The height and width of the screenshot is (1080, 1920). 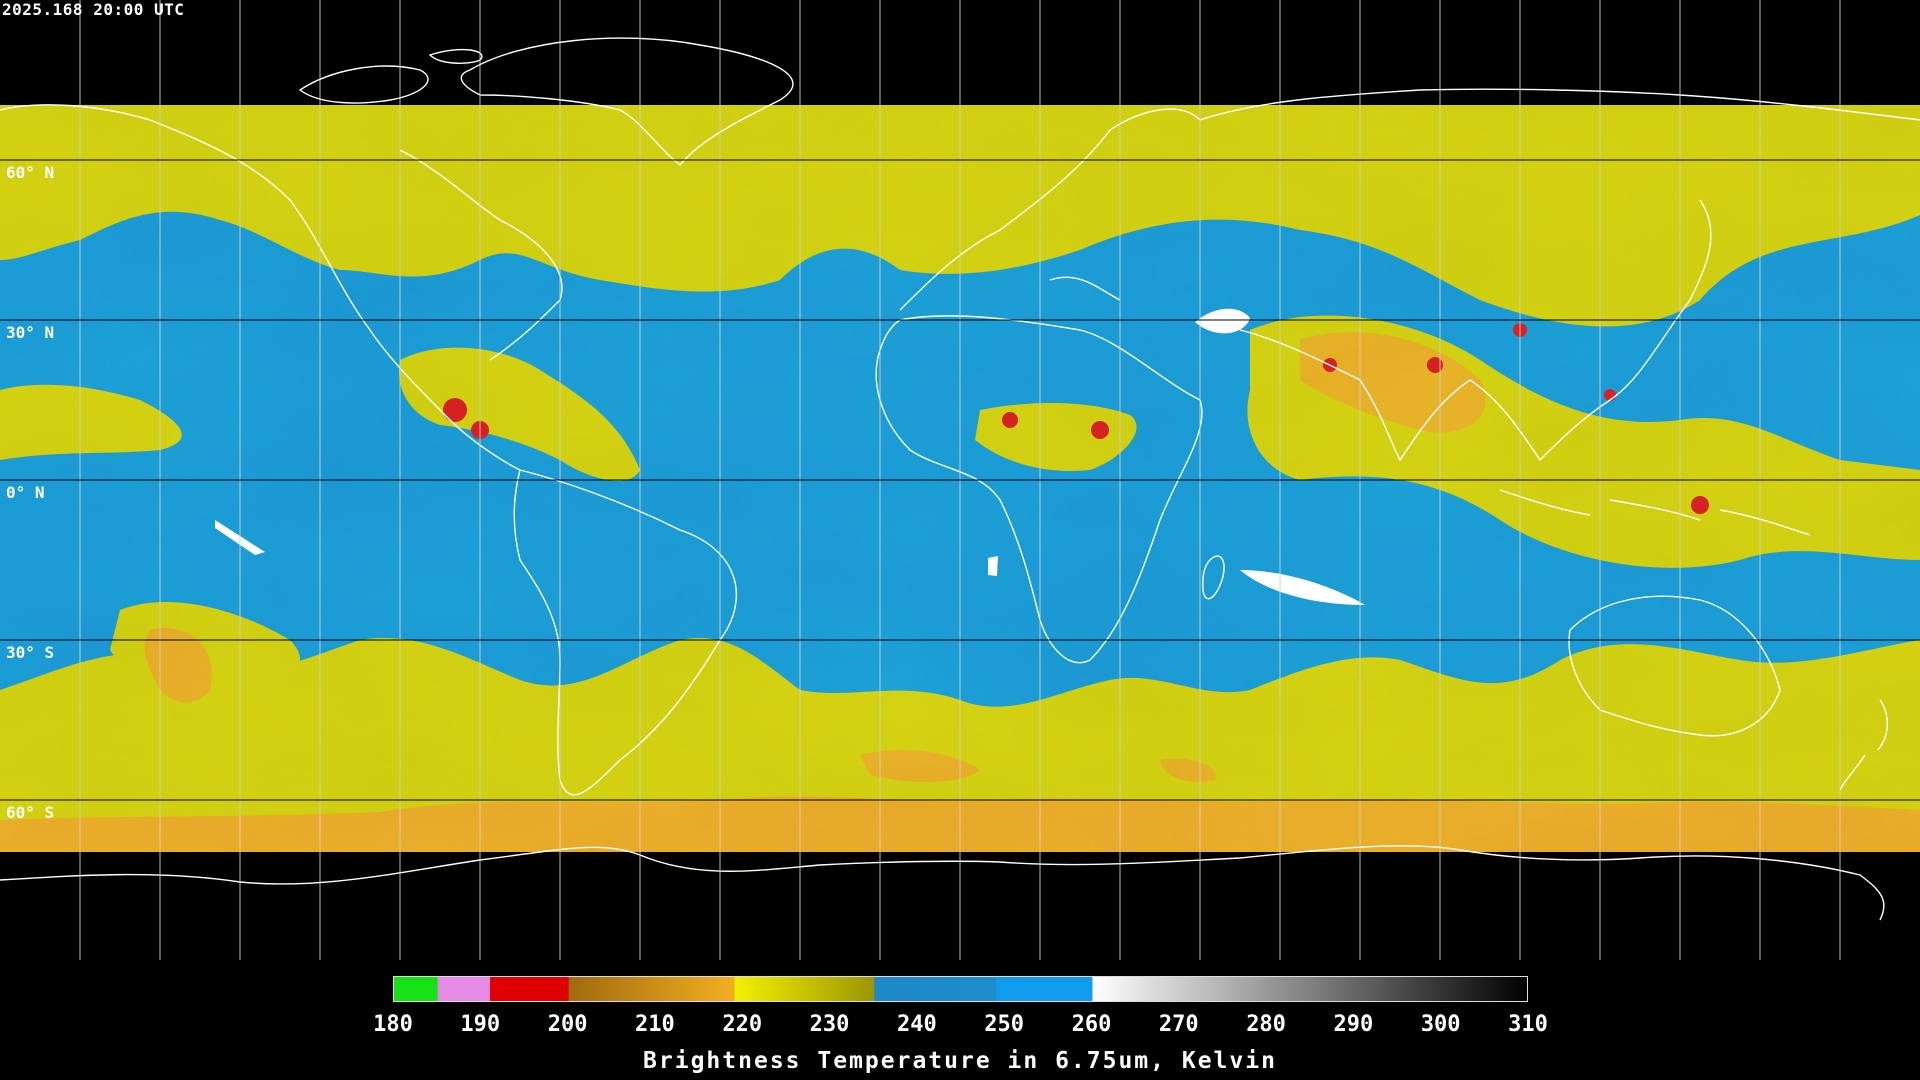 I want to click on colorbar, so click(x=960, y=989).